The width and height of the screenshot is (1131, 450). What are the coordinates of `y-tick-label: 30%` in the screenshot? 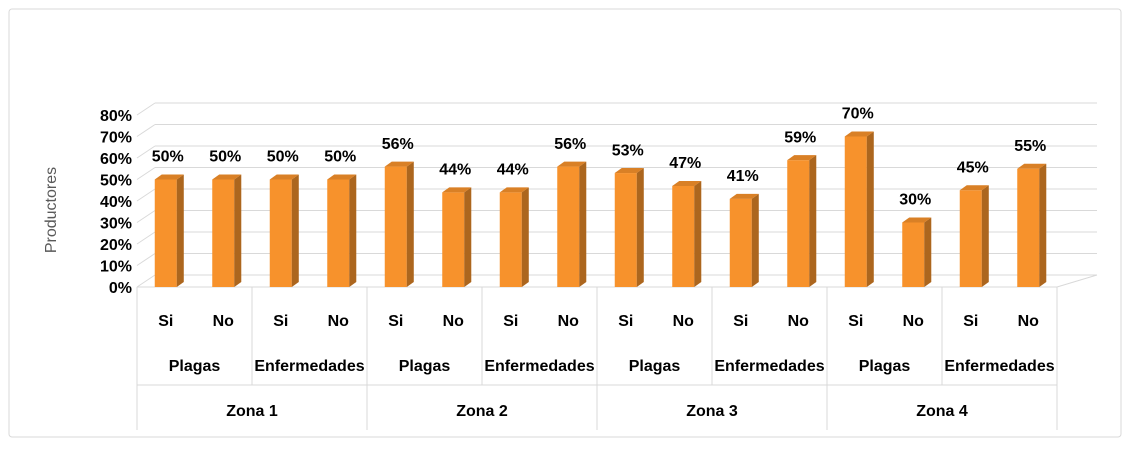 It's located at (116, 224).